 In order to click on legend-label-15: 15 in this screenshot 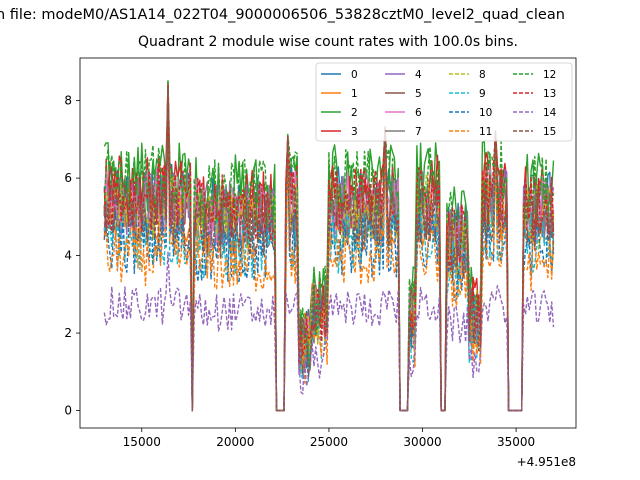, I will do `click(549, 132)`.